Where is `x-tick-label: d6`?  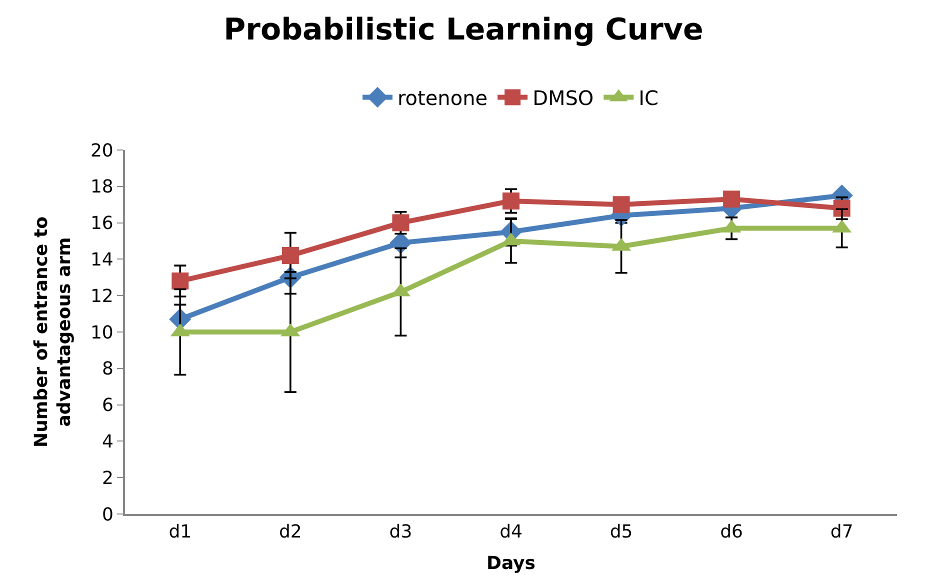
x-tick-label: d6 is located at coordinates (732, 532).